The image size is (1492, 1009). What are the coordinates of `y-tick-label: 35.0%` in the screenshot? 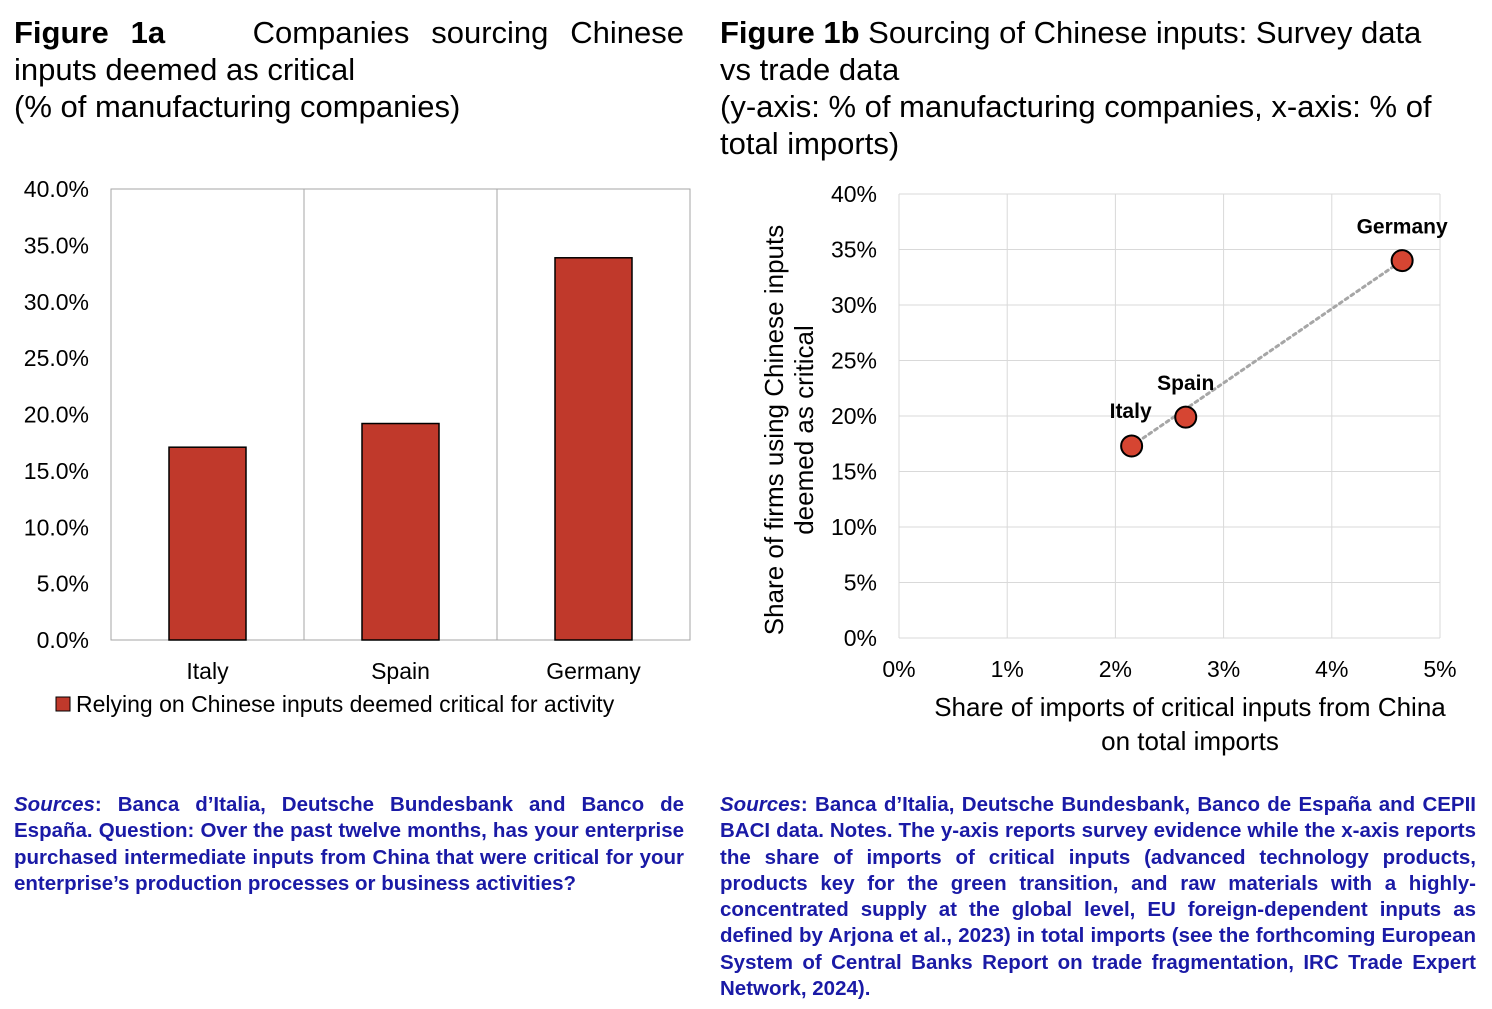 It's located at (56, 245).